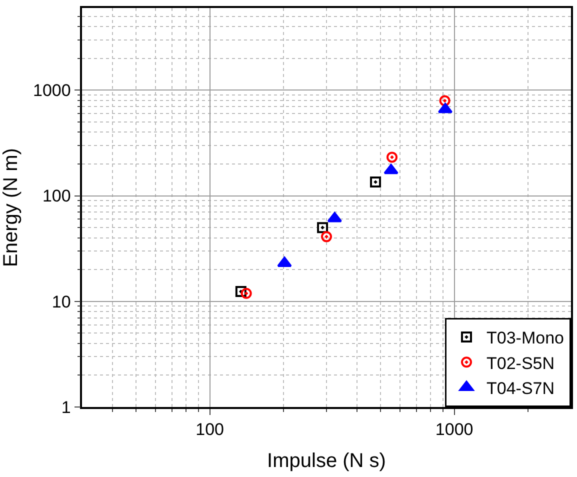 This screenshot has height=477, width=577. What do you see at coordinates (525, 338) in the screenshot?
I see `legend-label: T03-Mono` at bounding box center [525, 338].